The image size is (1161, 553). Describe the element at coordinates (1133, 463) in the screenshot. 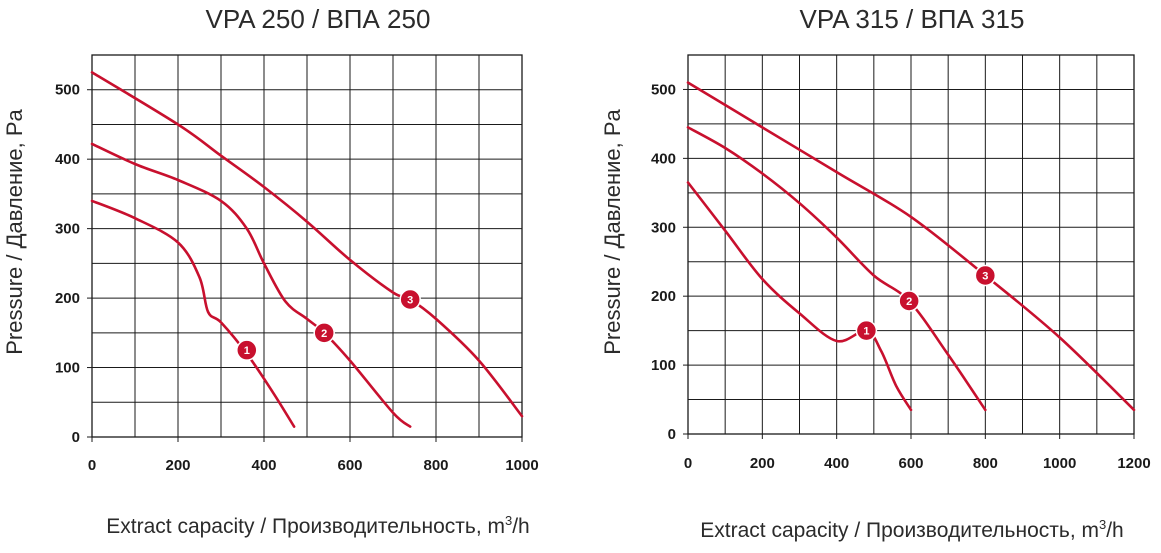

I see `x-tick-label: 1200` at that location.